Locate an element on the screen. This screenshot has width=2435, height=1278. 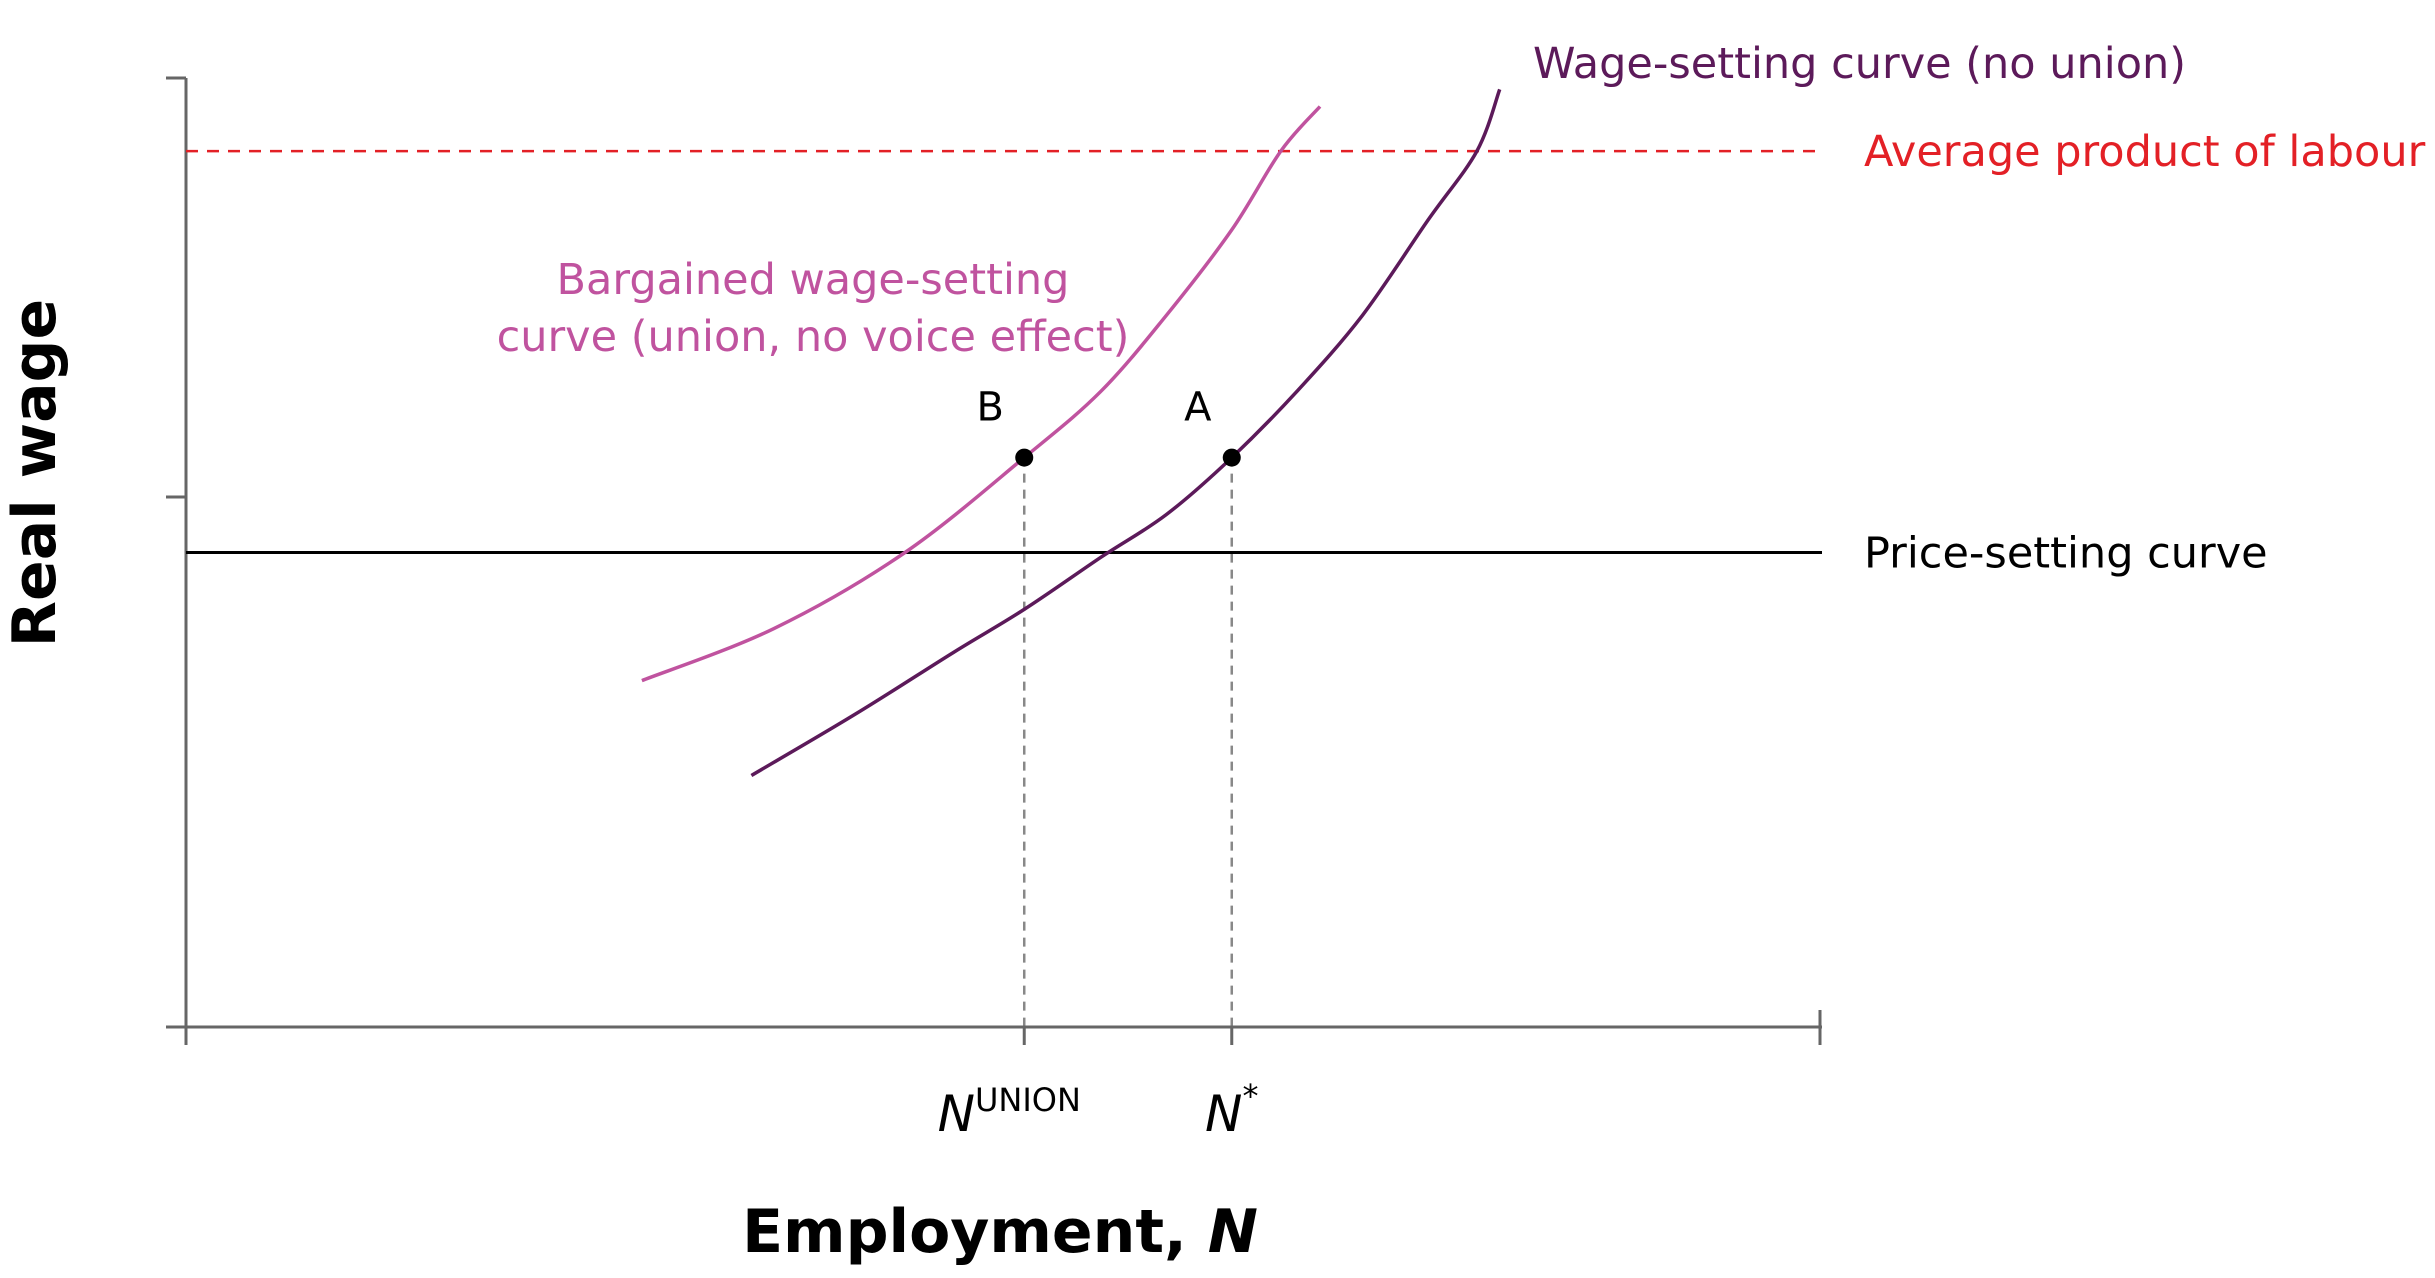
average-product-of-labour-label: Average product of labour is located at coordinates (2145, 152).